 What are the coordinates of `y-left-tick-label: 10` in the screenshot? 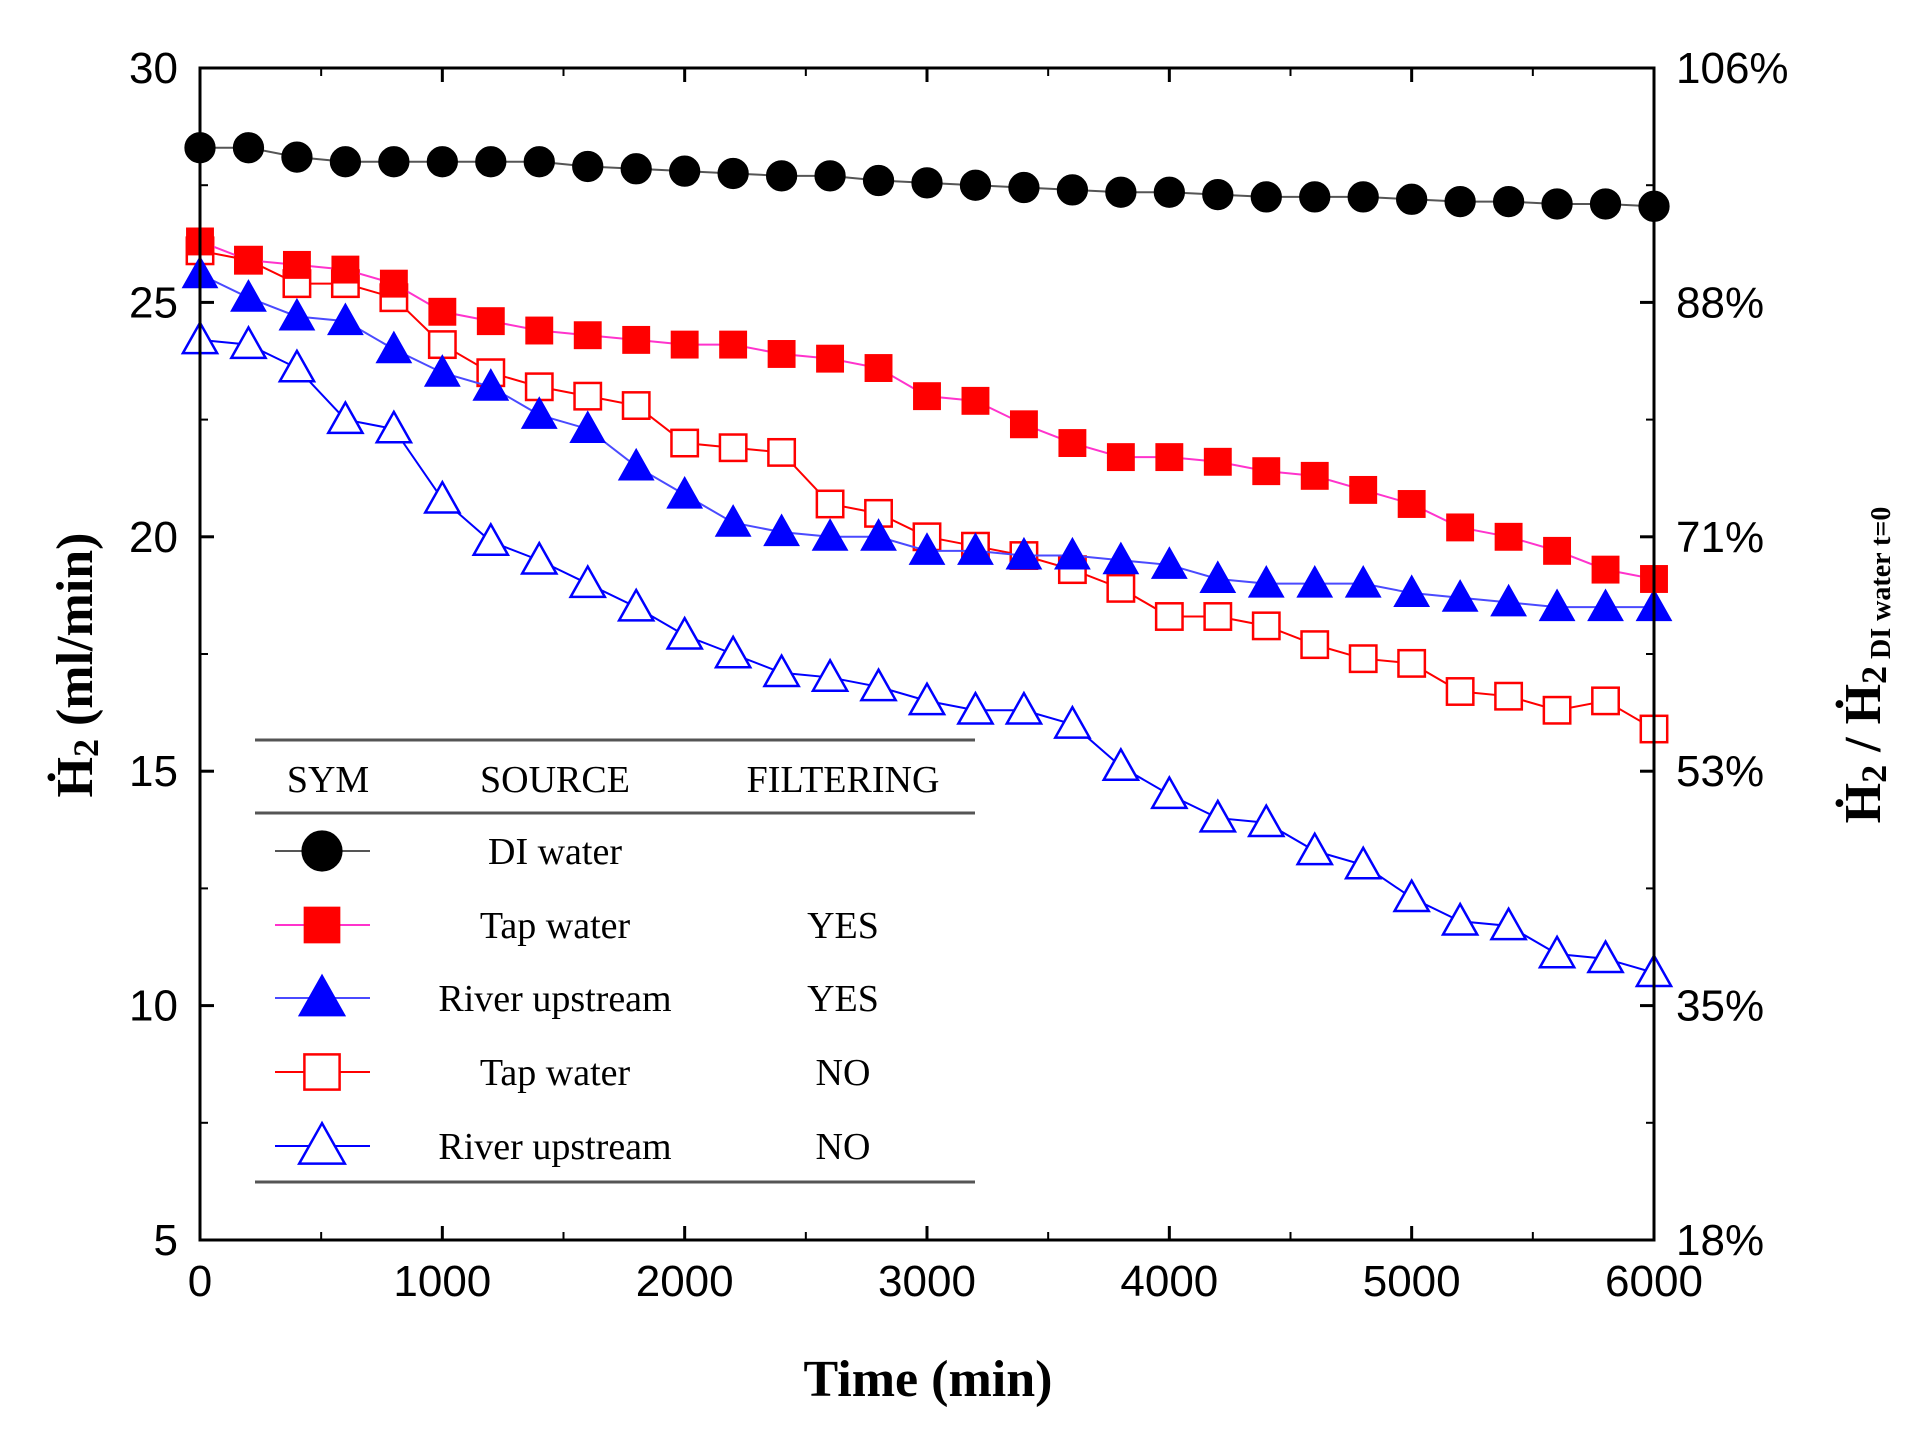 It's located at (153, 1006).